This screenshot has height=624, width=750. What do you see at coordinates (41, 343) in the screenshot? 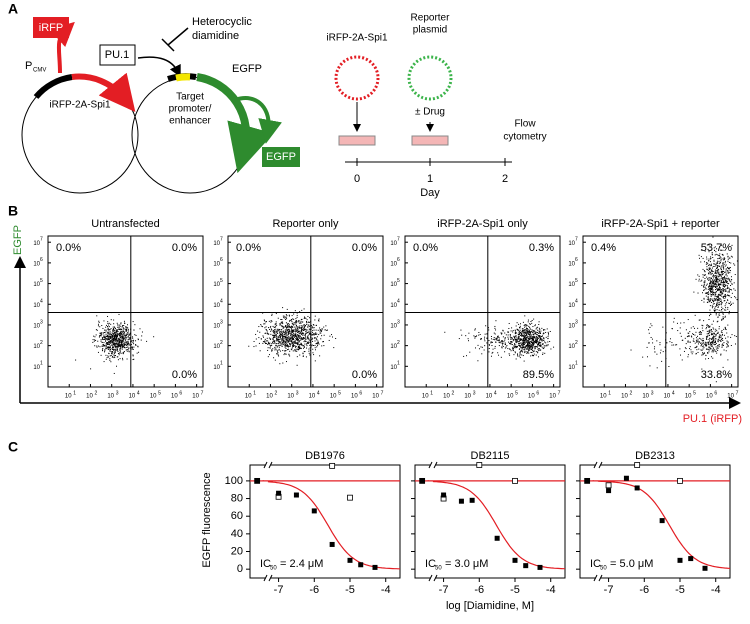
I see `y-tick-exponent: 2` at bounding box center [41, 343].